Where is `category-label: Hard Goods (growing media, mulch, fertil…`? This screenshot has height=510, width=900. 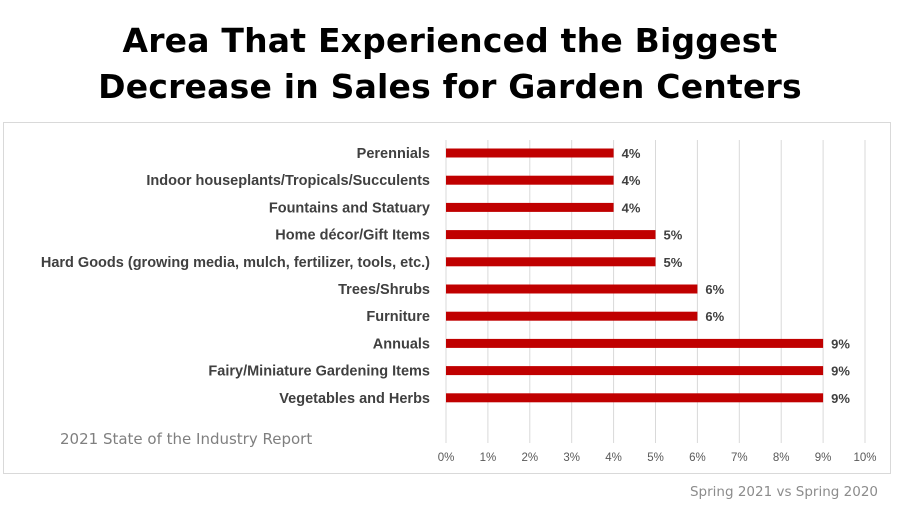
category-label: Hard Goods (growing media, mulch, fertil… is located at coordinates (235, 263).